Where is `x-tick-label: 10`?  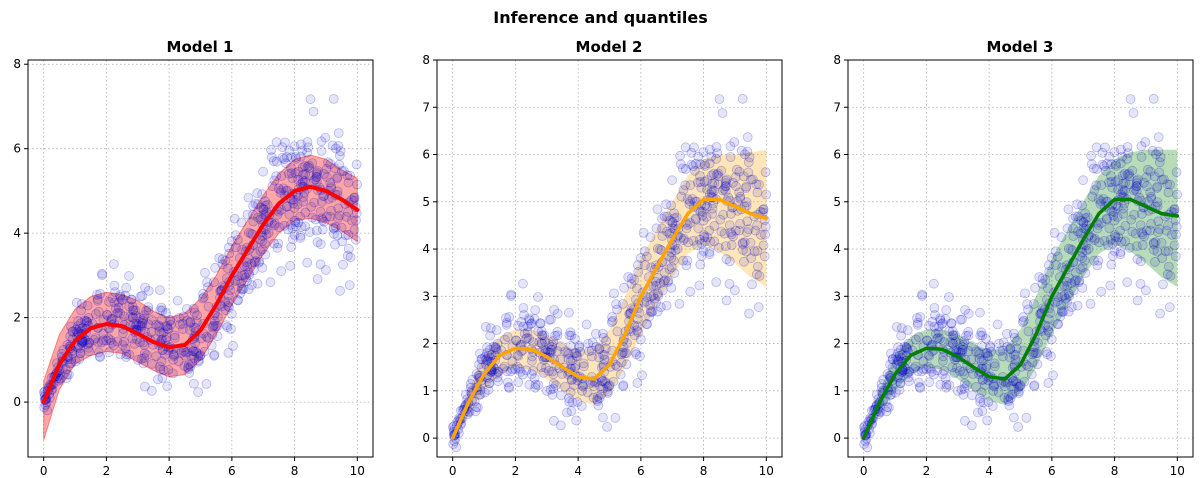
x-tick-label: 10 is located at coordinates (766, 471).